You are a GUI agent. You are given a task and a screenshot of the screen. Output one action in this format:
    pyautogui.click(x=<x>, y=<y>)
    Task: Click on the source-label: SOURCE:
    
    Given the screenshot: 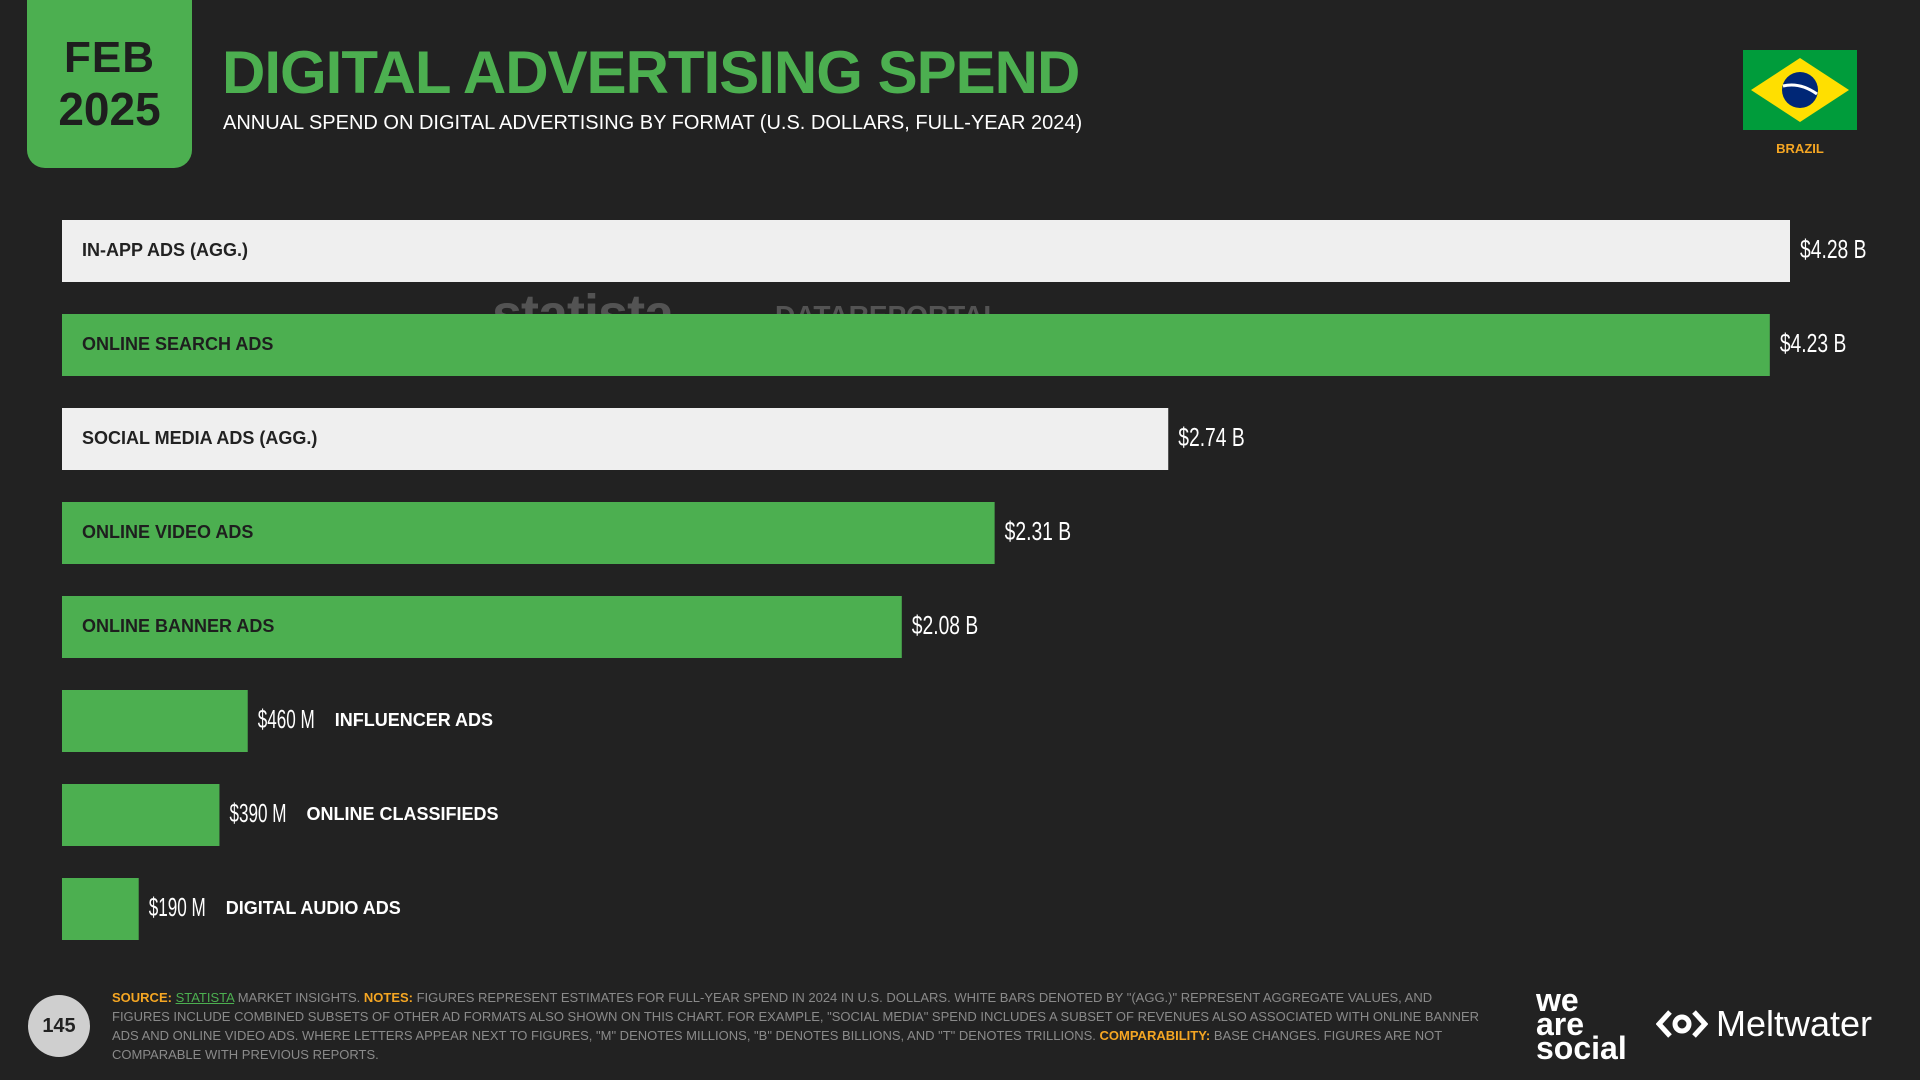 What is the action you would take?
    pyautogui.click(x=142, y=997)
    